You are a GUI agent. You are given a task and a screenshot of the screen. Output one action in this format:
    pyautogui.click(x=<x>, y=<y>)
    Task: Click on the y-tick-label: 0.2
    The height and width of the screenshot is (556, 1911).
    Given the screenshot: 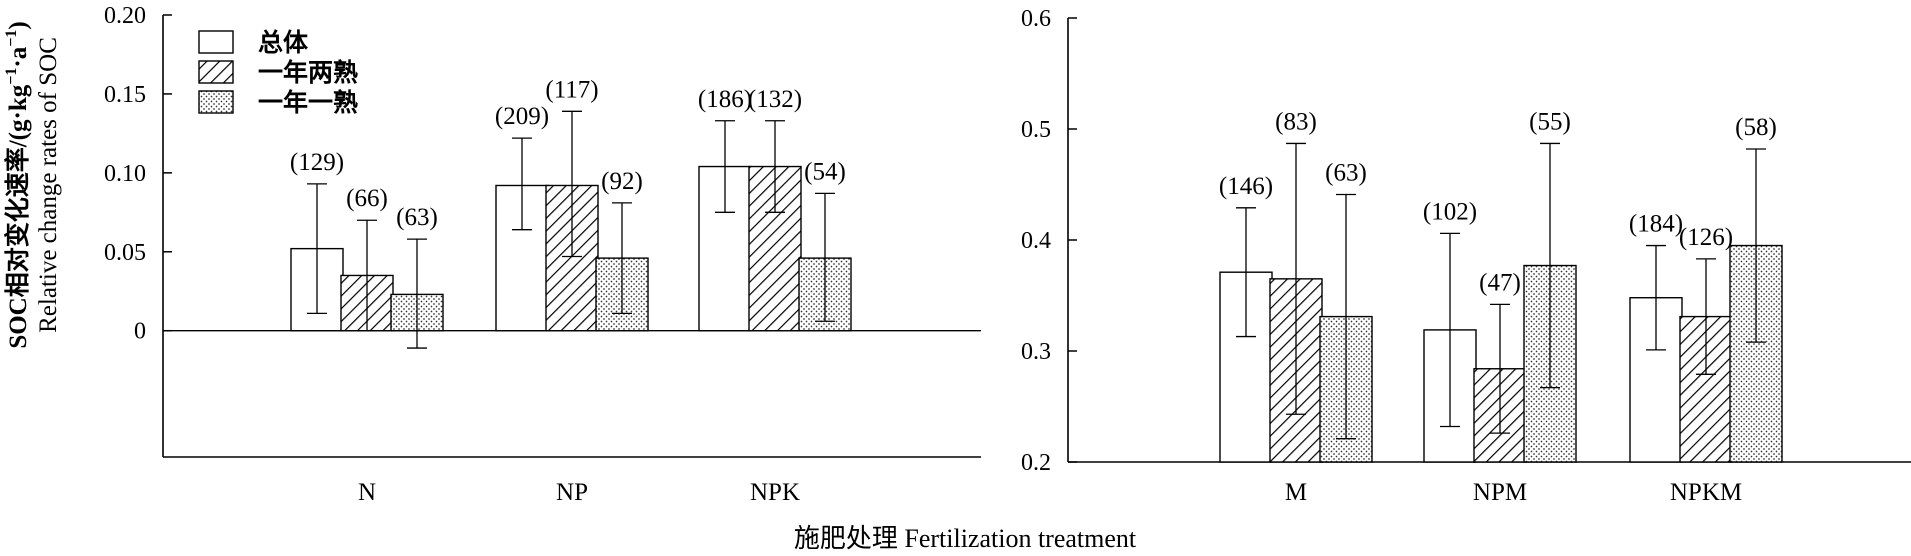 What is the action you would take?
    pyautogui.click(x=1036, y=463)
    